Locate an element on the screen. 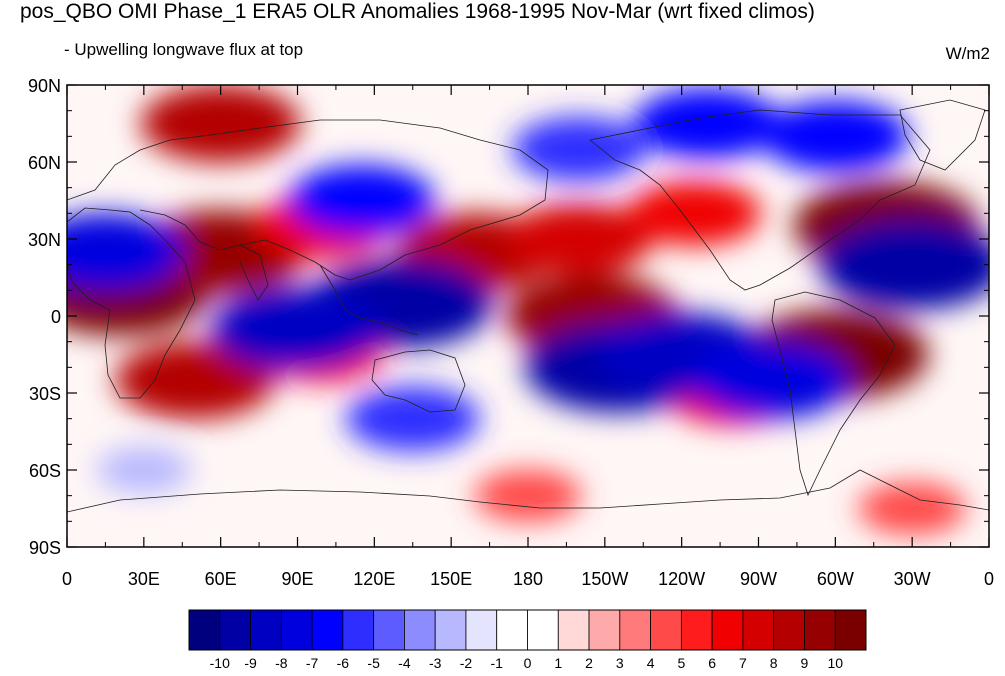 Image resolution: width=1005 pixels, height=676 pixels. x-tick-label: 120W is located at coordinates (681, 579).